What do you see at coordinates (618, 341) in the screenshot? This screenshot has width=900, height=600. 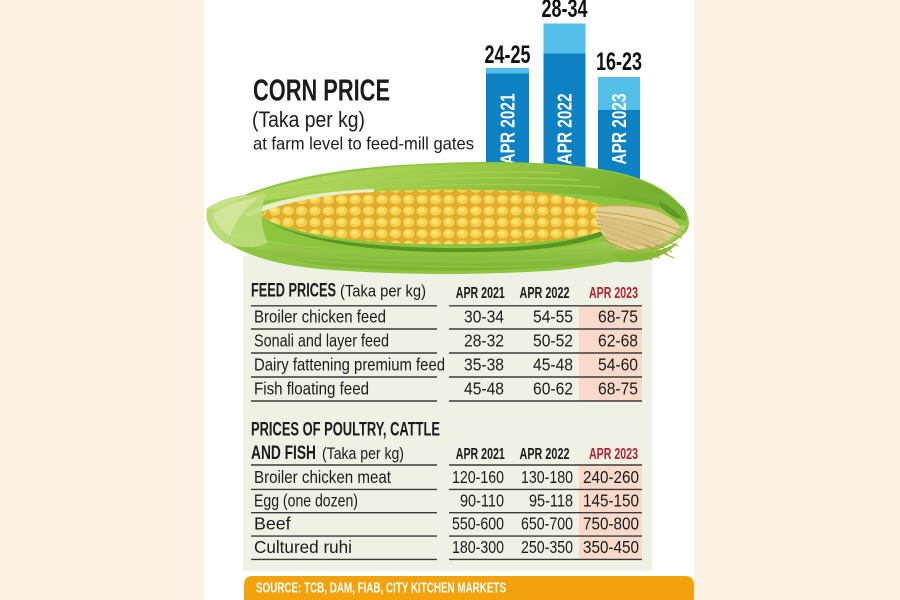 I see `svg-text: 62-68` at bounding box center [618, 341].